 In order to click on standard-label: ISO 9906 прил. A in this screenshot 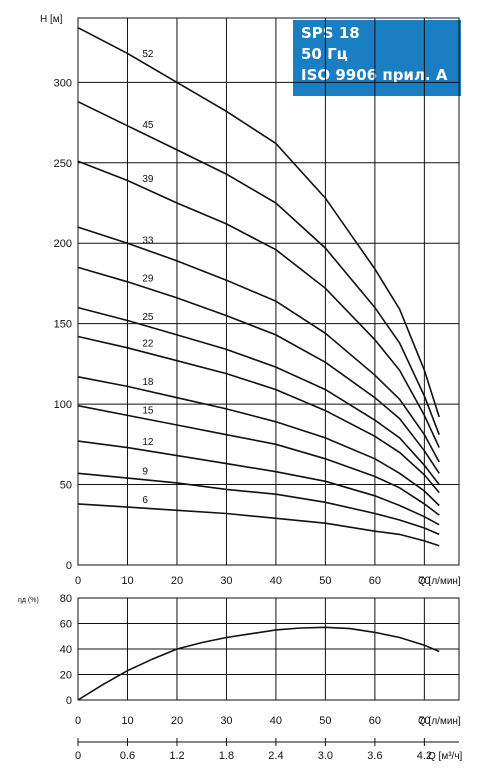, I will do `click(374, 75)`.